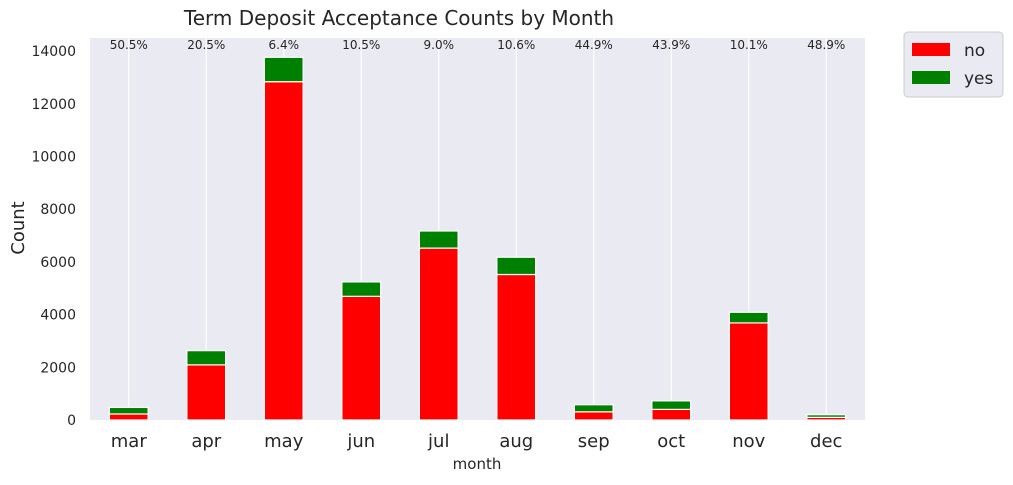  What do you see at coordinates (477, 464) in the screenshot?
I see `x-axis-label: month` at bounding box center [477, 464].